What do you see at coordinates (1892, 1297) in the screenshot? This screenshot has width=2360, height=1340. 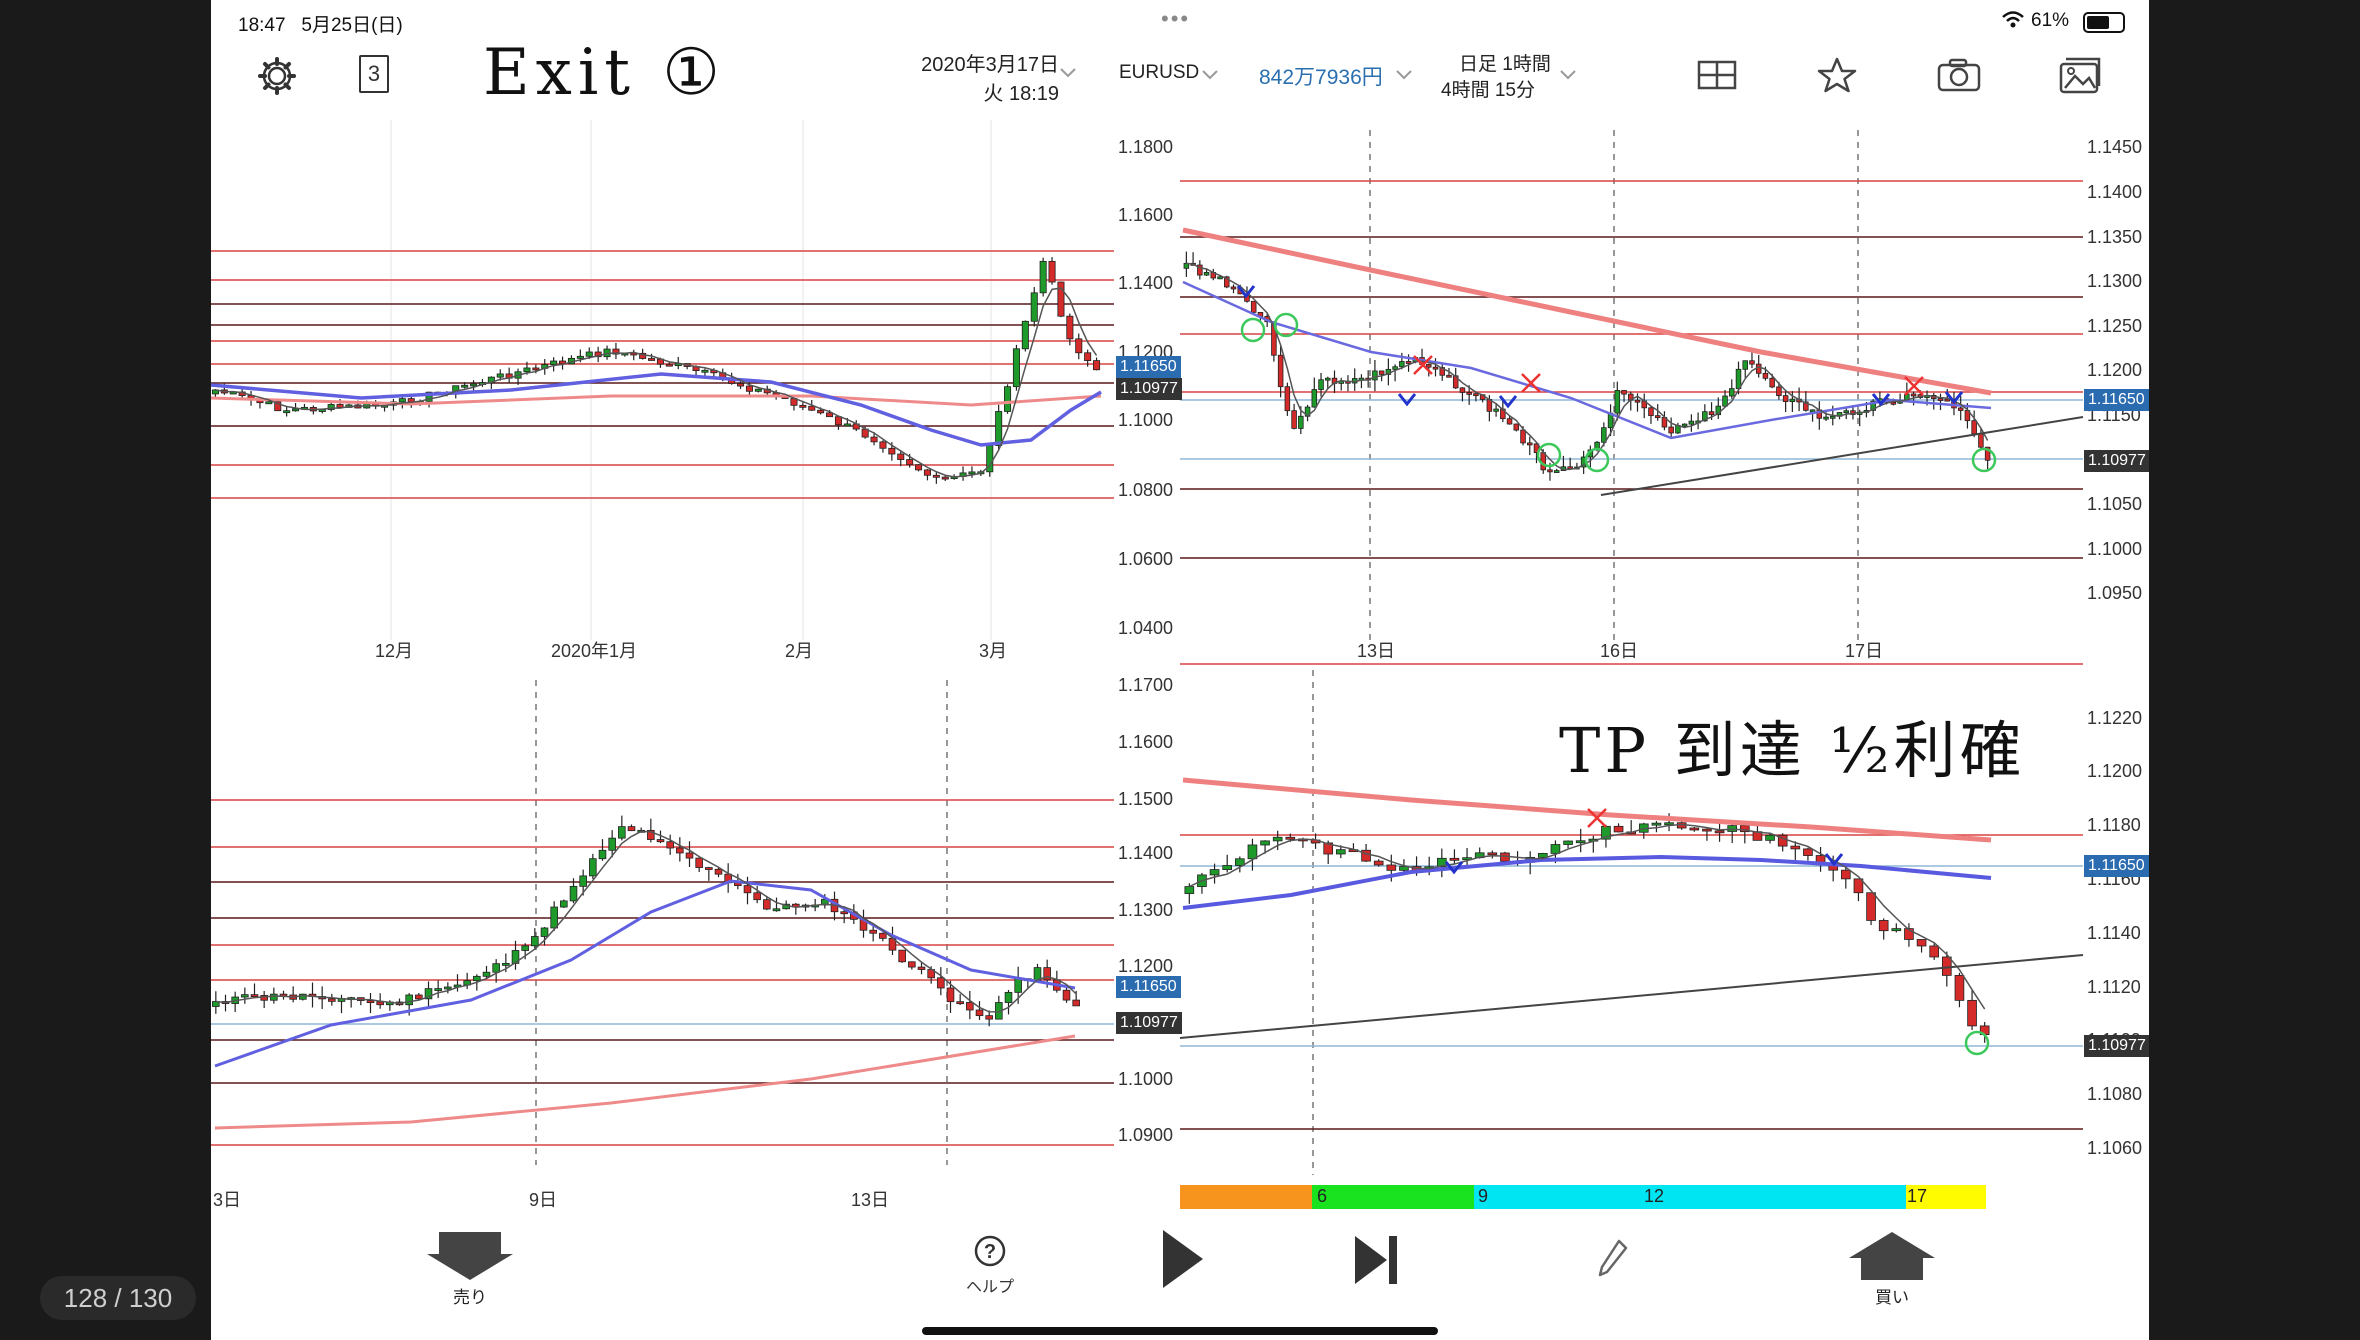 I see `buy-label: 買い` at bounding box center [1892, 1297].